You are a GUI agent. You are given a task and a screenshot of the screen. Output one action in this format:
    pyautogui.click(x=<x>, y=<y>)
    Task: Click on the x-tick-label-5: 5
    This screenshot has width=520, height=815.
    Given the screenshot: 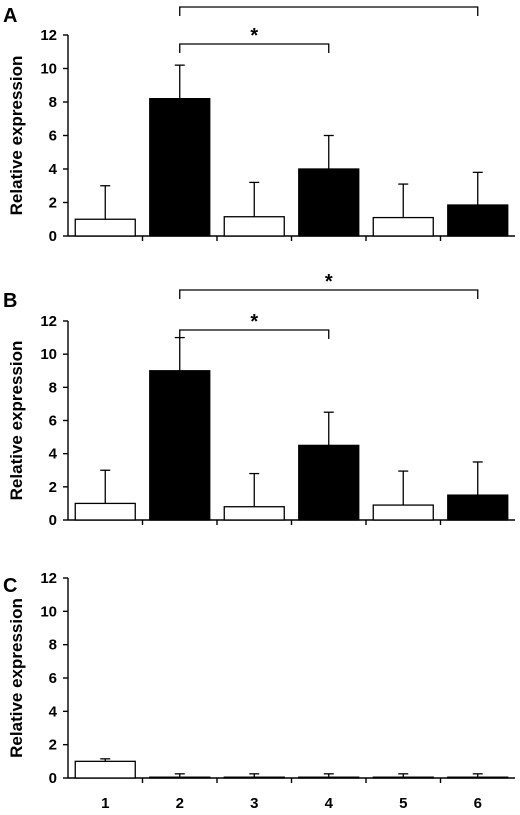 What is the action you would take?
    pyautogui.click(x=403, y=803)
    